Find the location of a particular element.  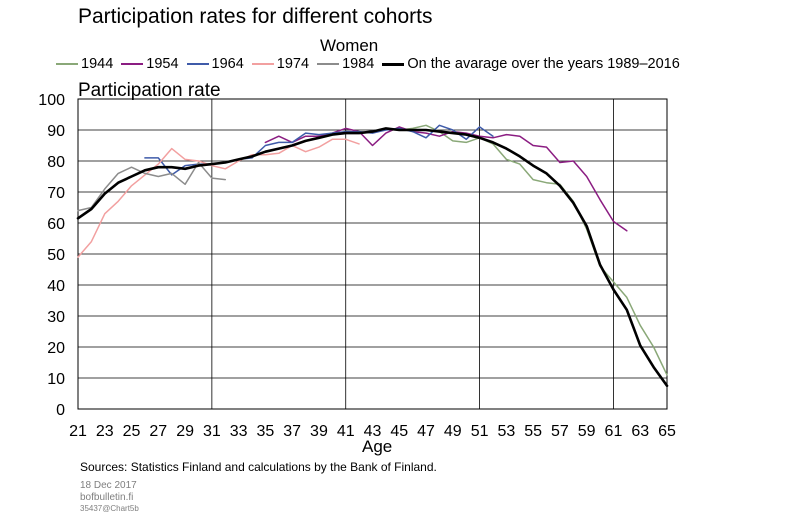

chart-subtitle: Women is located at coordinates (349, 45).